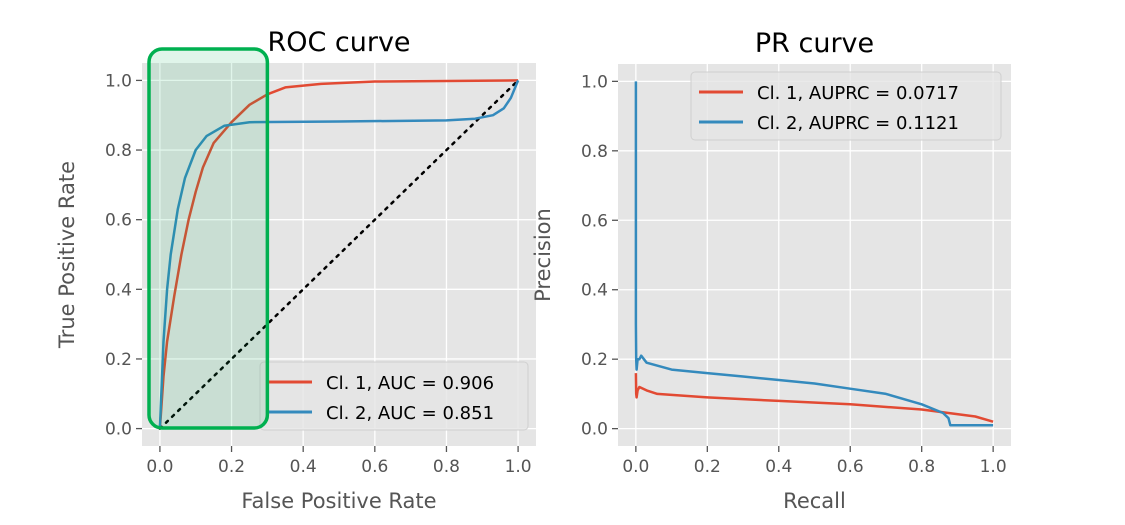 The image size is (1125, 525). I want to click on highlight-box, so click(208, 238).